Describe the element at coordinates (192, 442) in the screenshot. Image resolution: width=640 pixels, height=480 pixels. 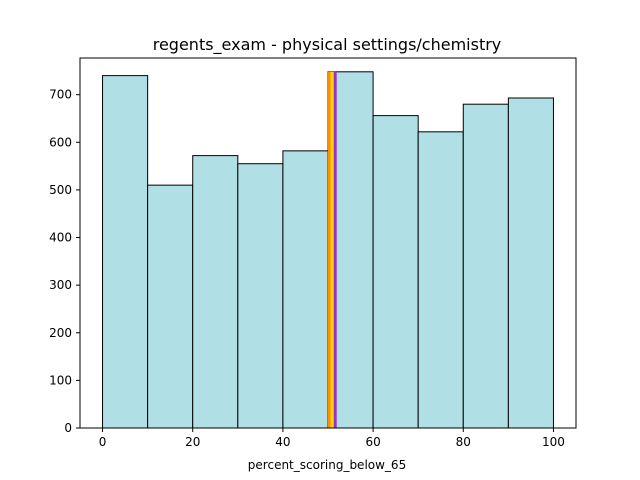
I see `x-tick-label-1: 20` at that location.